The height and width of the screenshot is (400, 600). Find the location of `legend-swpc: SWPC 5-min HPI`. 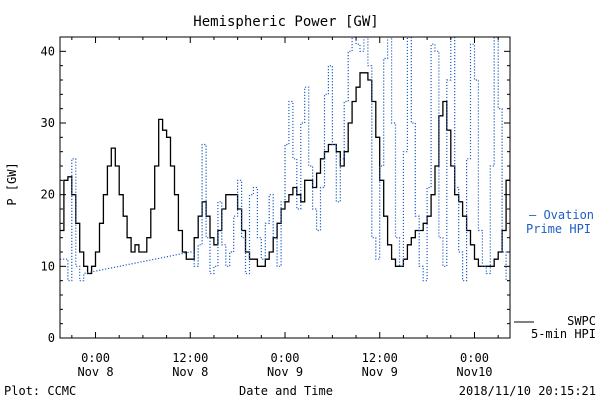

legend-swpc: SWPC 5-min HPI is located at coordinates (555, 327).